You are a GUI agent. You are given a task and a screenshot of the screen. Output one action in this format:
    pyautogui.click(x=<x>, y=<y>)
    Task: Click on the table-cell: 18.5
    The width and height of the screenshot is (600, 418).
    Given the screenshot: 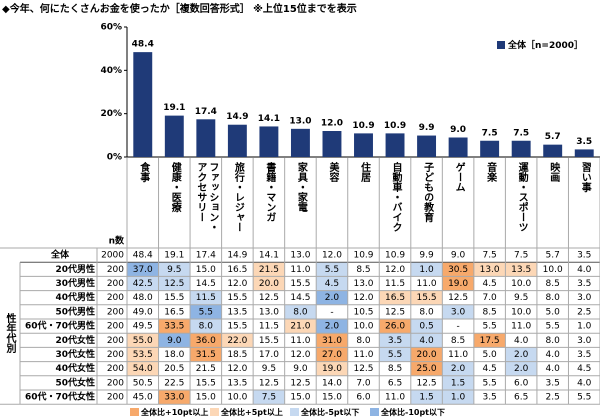 What is the action you would take?
    pyautogui.click(x=237, y=355)
    